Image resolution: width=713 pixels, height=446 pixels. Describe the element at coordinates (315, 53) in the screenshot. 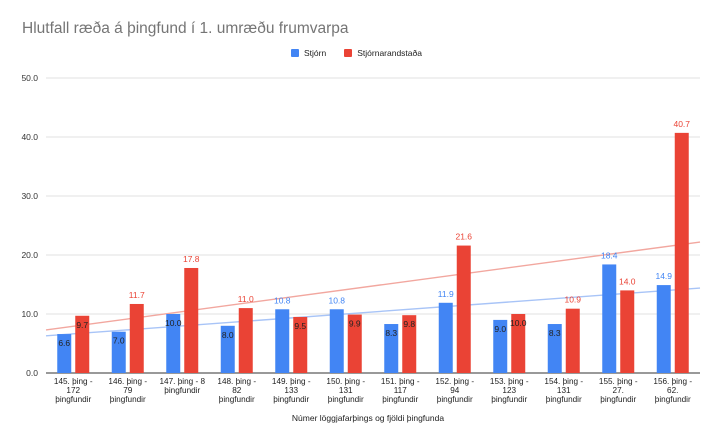

I see `legend-label-series-0: Stjórn` at that location.